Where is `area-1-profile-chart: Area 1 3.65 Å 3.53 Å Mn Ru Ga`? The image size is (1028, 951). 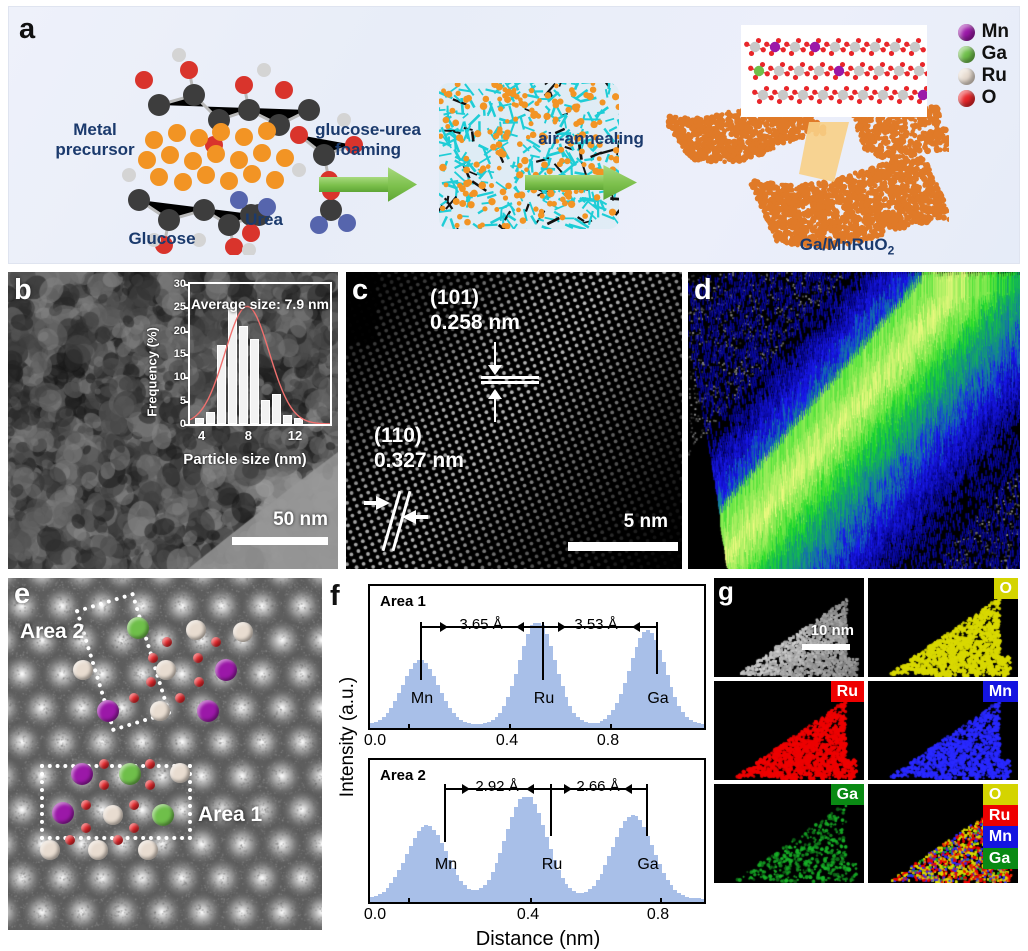 area-1-profile-chart: Area 1 3.65 Å 3.53 Å Mn Ru Ga is located at coordinates (537, 657).